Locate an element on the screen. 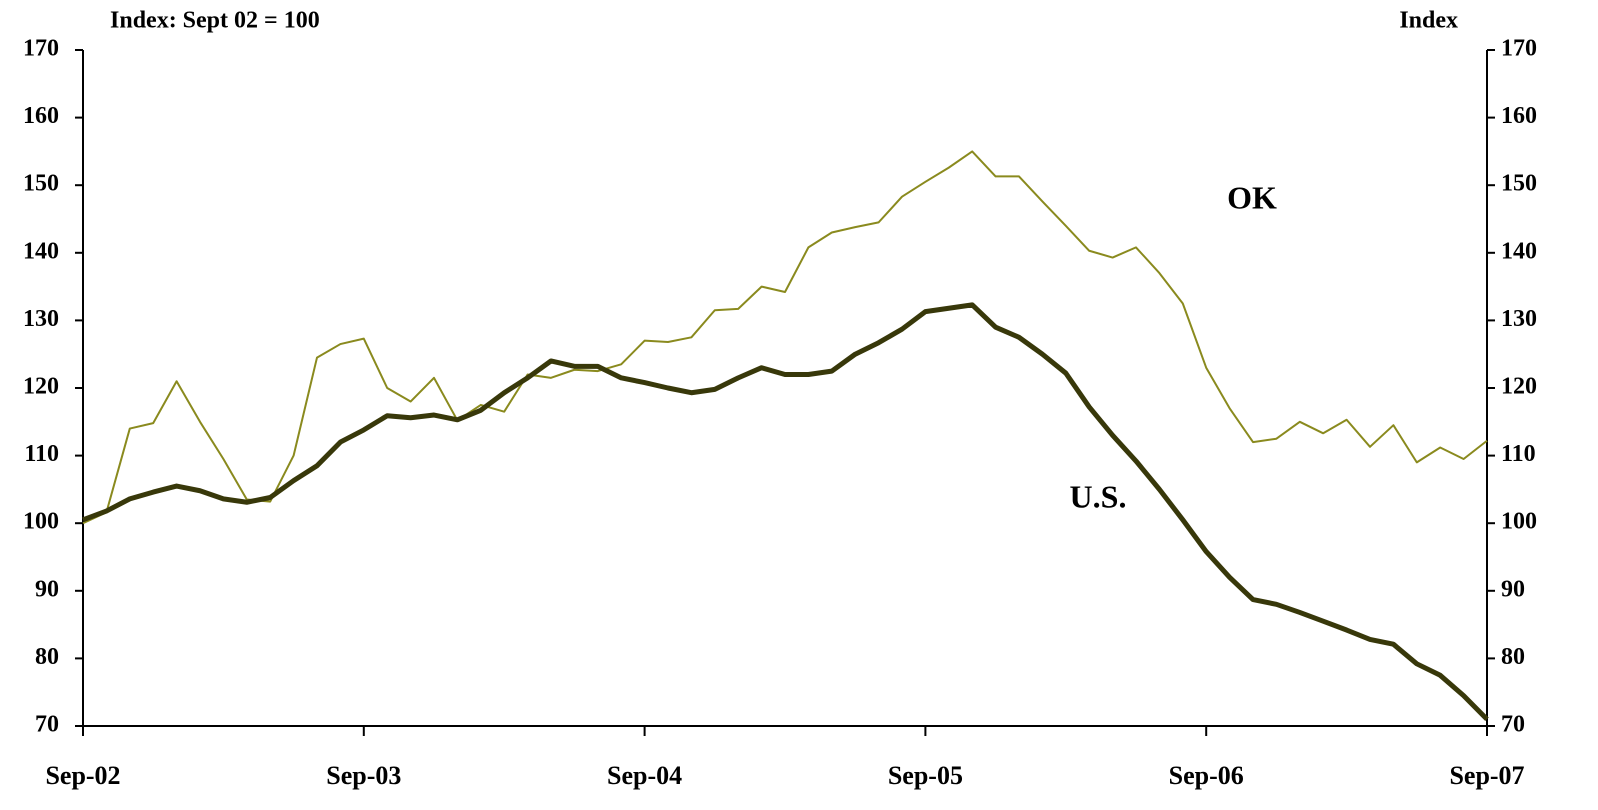 The height and width of the screenshot is (810, 1598). y-tick-label: 80 is located at coordinates (47, 657).